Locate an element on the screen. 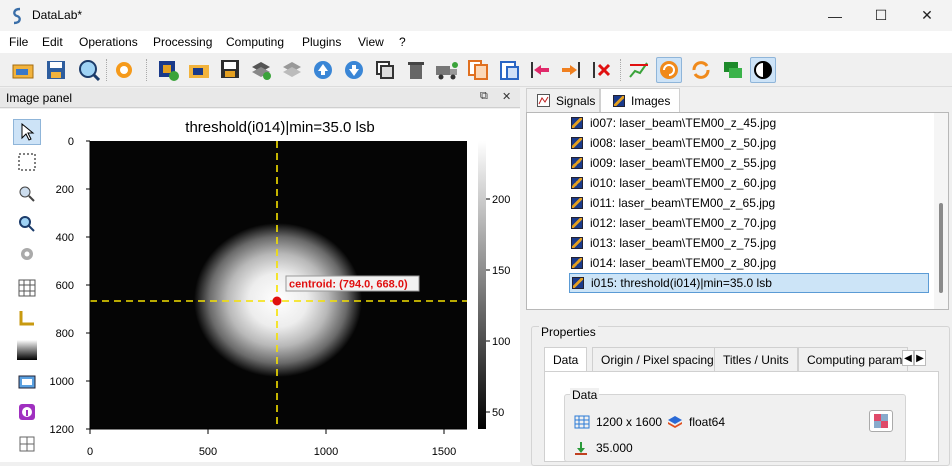  rect-select-icon is located at coordinates (27, 162).